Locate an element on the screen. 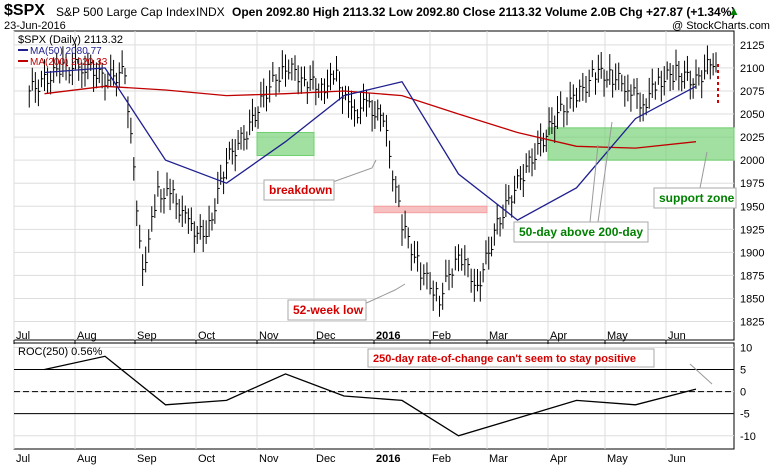  roc-line is located at coordinates (370, 396).